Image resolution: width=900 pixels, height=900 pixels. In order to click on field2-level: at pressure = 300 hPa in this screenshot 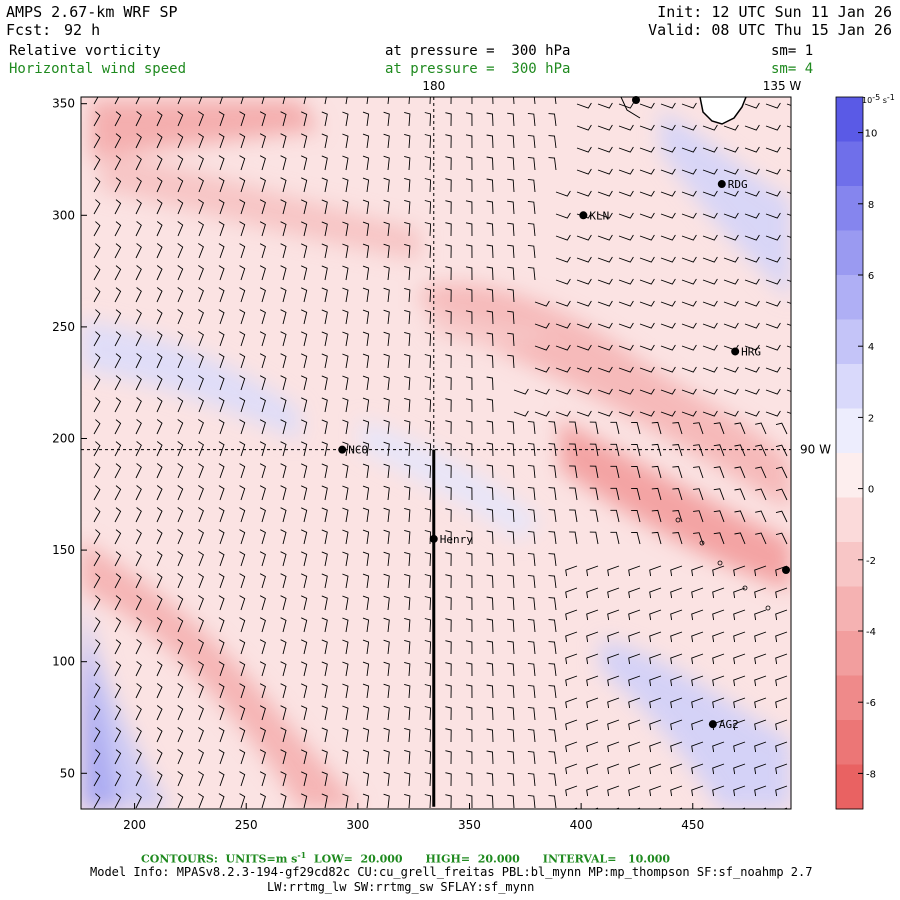, I will do `click(478, 69)`.